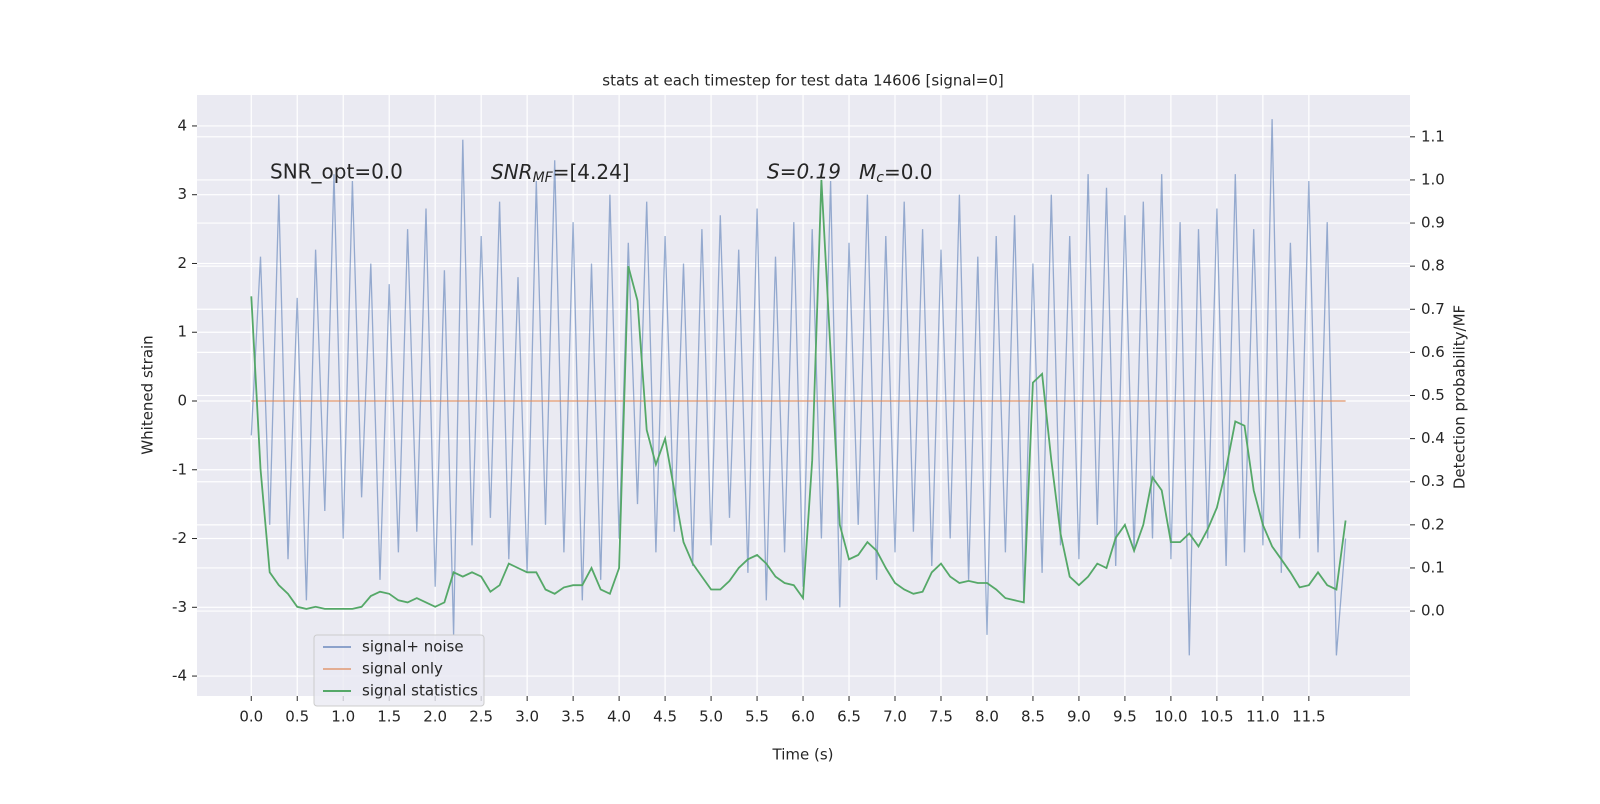 The image size is (1600, 804). Describe the element at coordinates (1433, 481) in the screenshot. I see `y2-tick-label: 0.3` at that location.